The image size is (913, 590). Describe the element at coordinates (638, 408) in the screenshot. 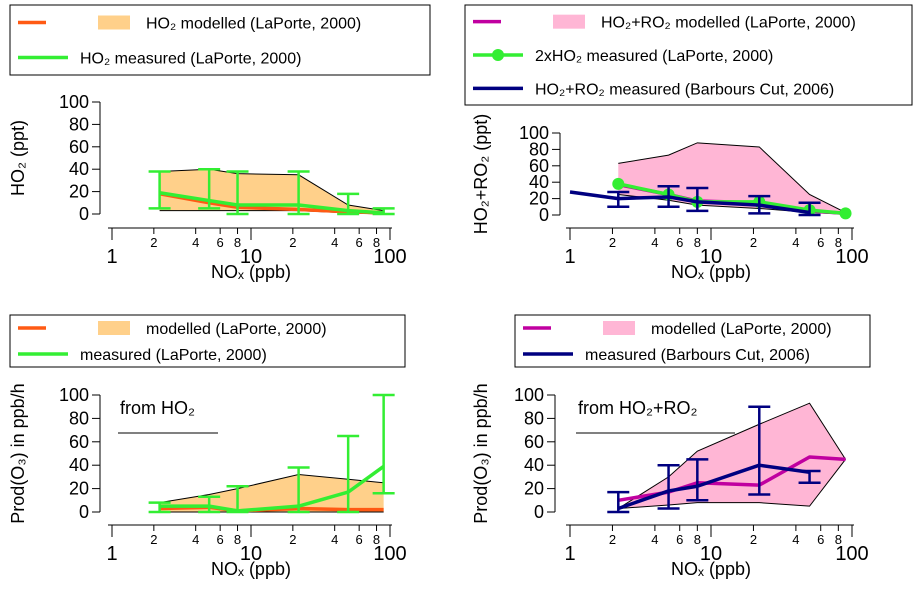

I see `annotation: from HO₂+RO₂` at that location.